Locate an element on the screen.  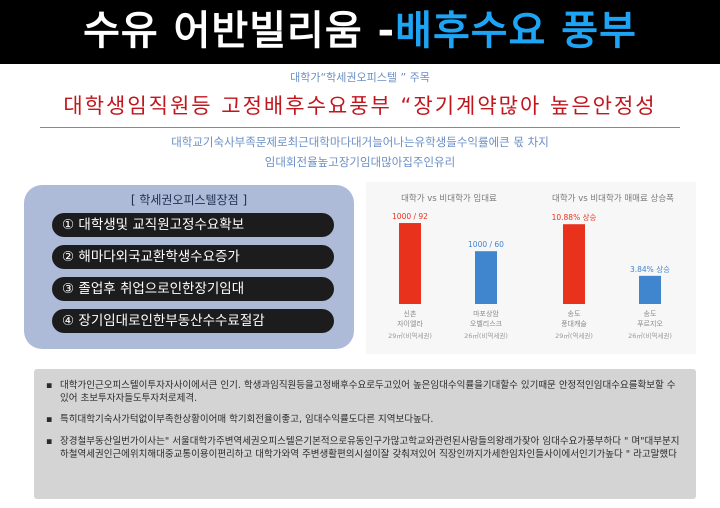
feature-item: ③ 졸업후 취업으로인한장기임대 is located at coordinates (193, 289).